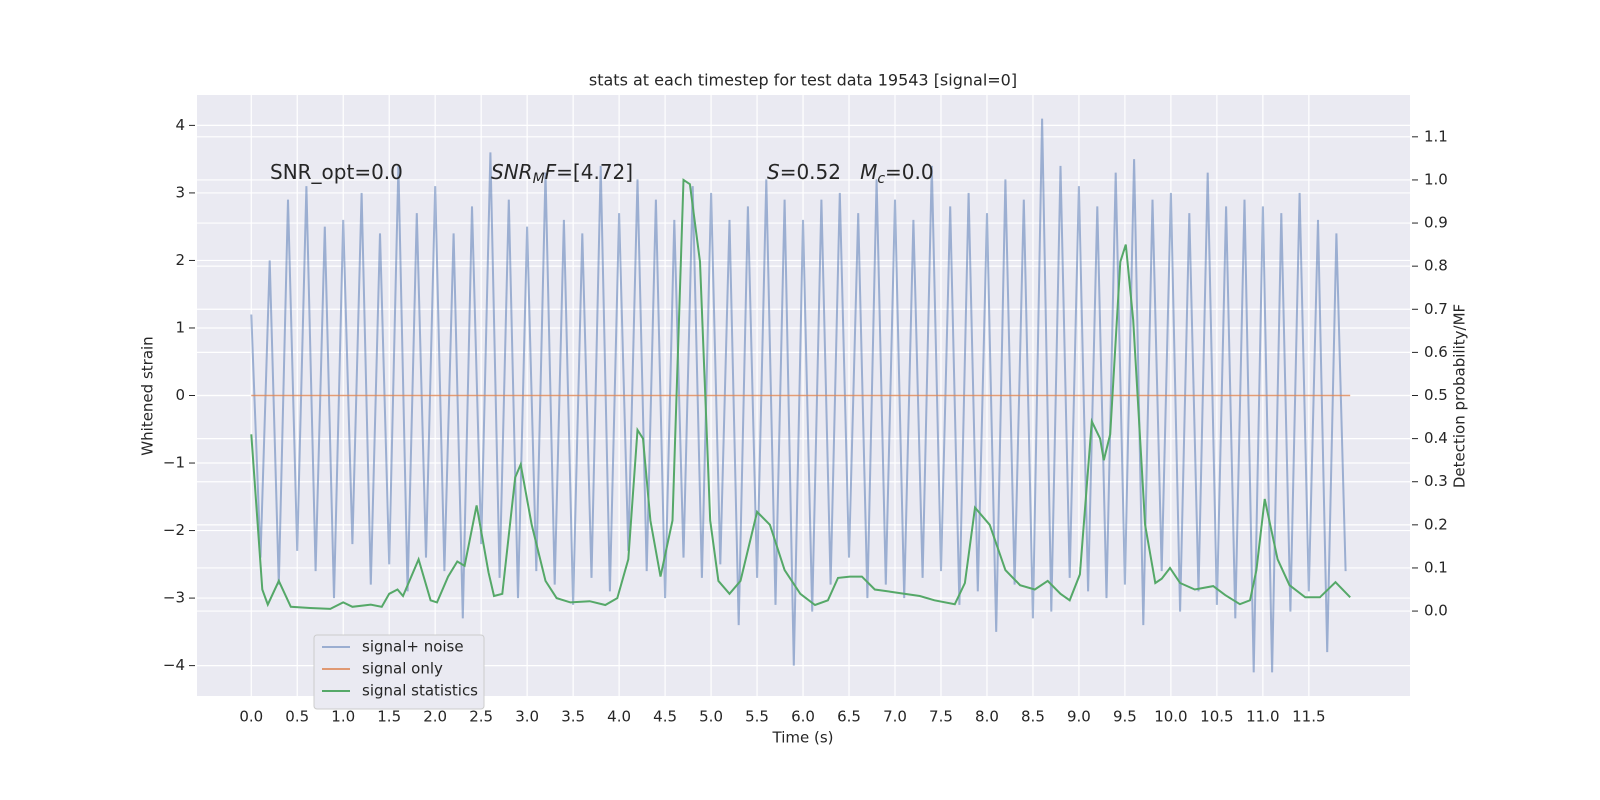  Describe the element at coordinates (402, 669) in the screenshot. I see `legend-label: signal only` at that location.